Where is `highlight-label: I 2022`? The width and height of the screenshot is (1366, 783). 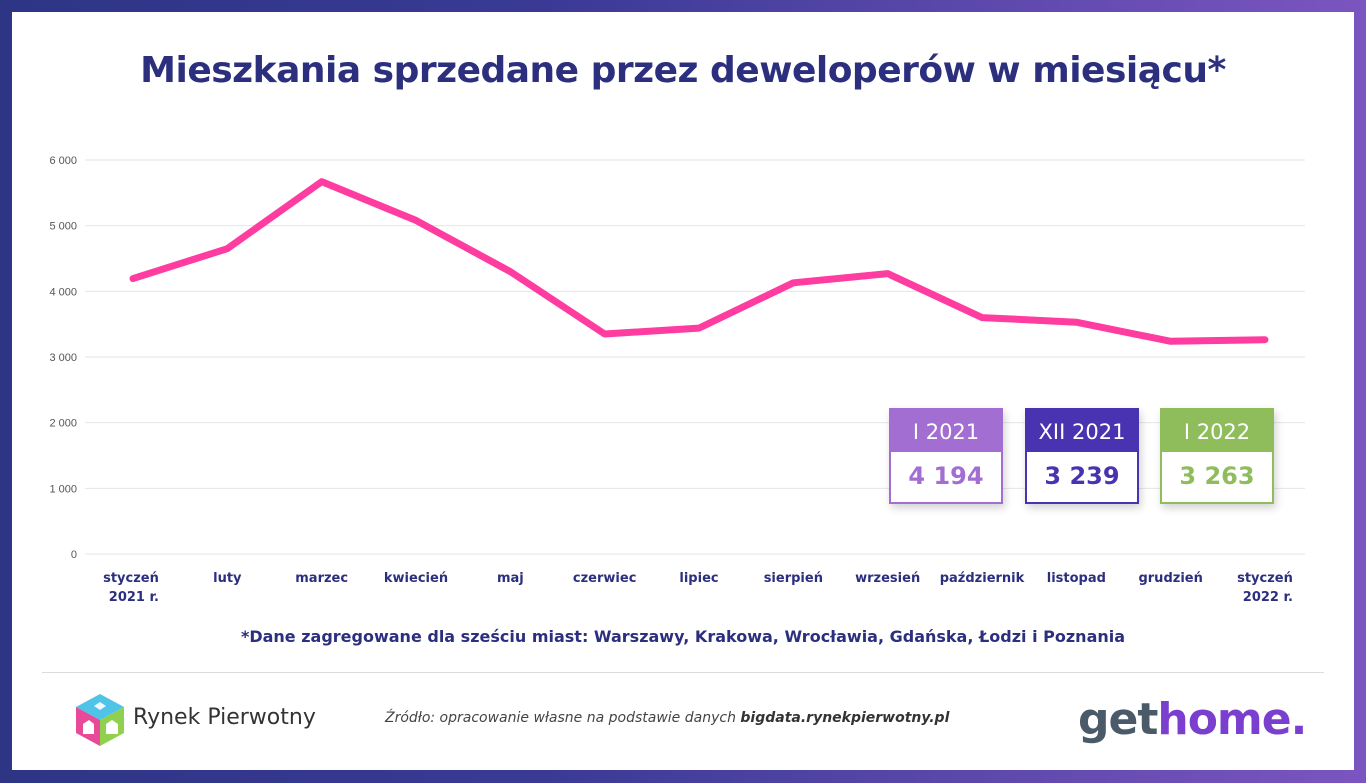
highlight-label: I 2022 is located at coordinates (1217, 431).